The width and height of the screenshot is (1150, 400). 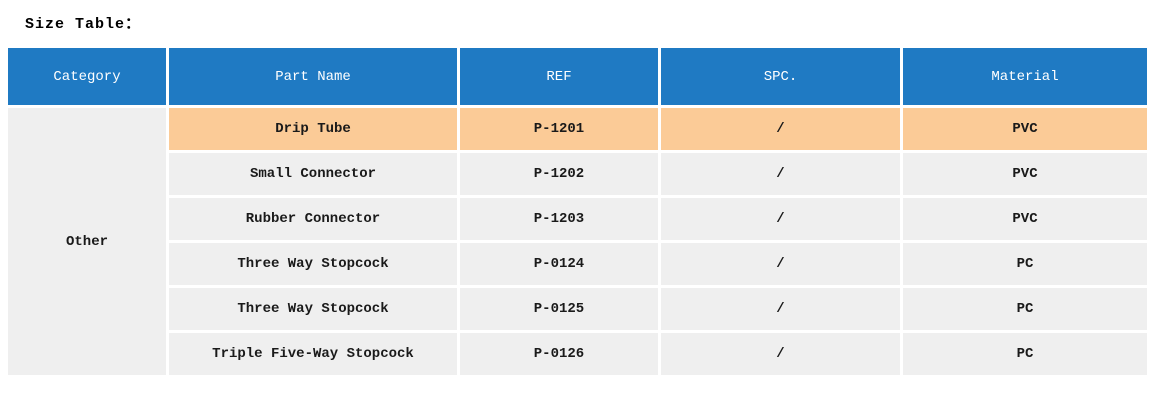 I want to click on category-cell: Other, so click(x=87, y=241).